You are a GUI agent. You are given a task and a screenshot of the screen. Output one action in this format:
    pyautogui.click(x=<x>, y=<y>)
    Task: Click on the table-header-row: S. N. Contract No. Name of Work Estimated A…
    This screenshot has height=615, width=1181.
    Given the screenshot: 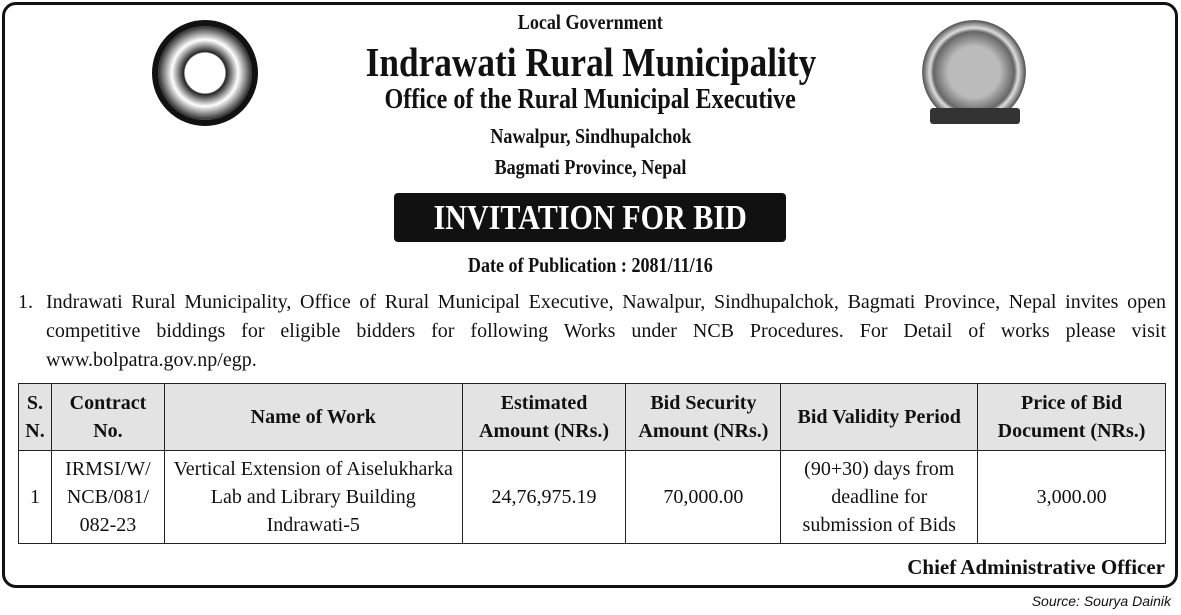 What is the action you would take?
    pyautogui.click(x=592, y=417)
    